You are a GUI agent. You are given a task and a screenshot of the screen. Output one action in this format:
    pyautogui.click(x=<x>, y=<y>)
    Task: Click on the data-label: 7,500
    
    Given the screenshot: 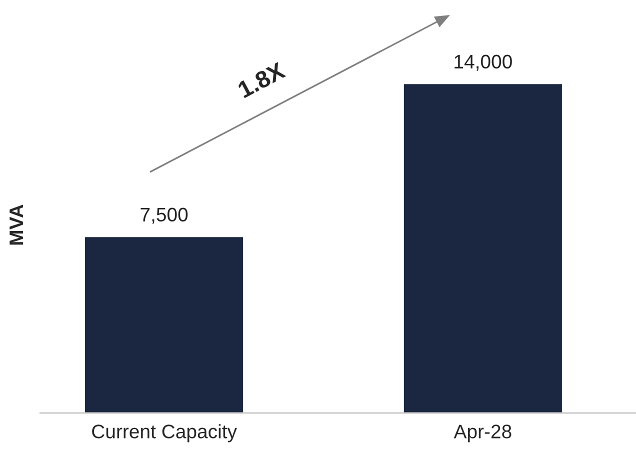 What is the action you would take?
    pyautogui.click(x=164, y=216)
    